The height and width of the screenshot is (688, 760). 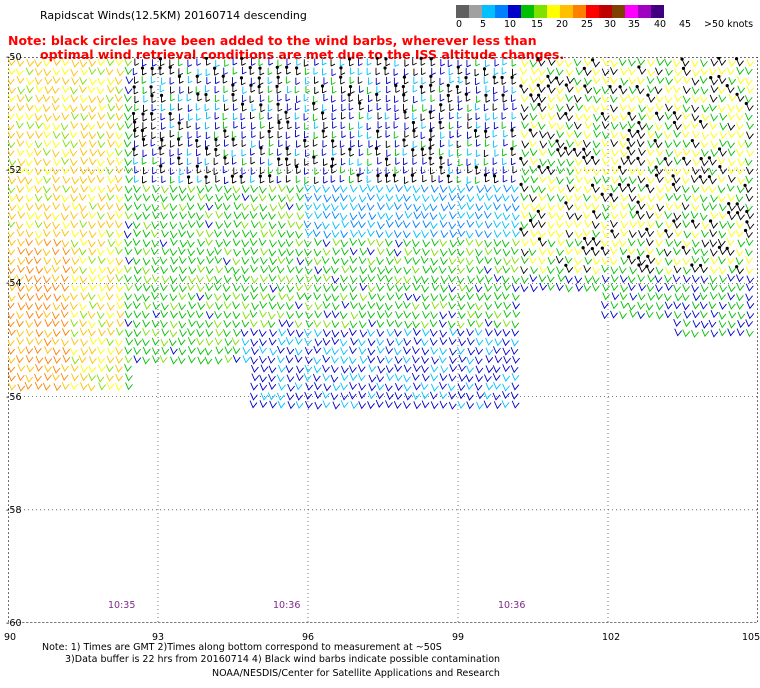 What do you see at coordinates (562, 24) in the screenshot?
I see `legend-tick-label: 20` at bounding box center [562, 24].